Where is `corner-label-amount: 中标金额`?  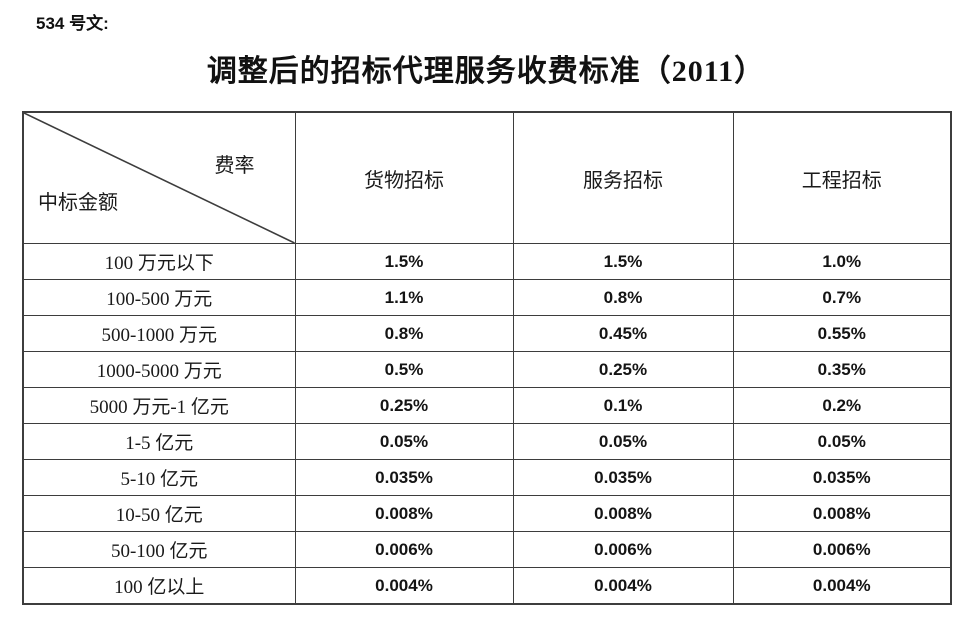 corner-label-amount: 中标金额 is located at coordinates (78, 203).